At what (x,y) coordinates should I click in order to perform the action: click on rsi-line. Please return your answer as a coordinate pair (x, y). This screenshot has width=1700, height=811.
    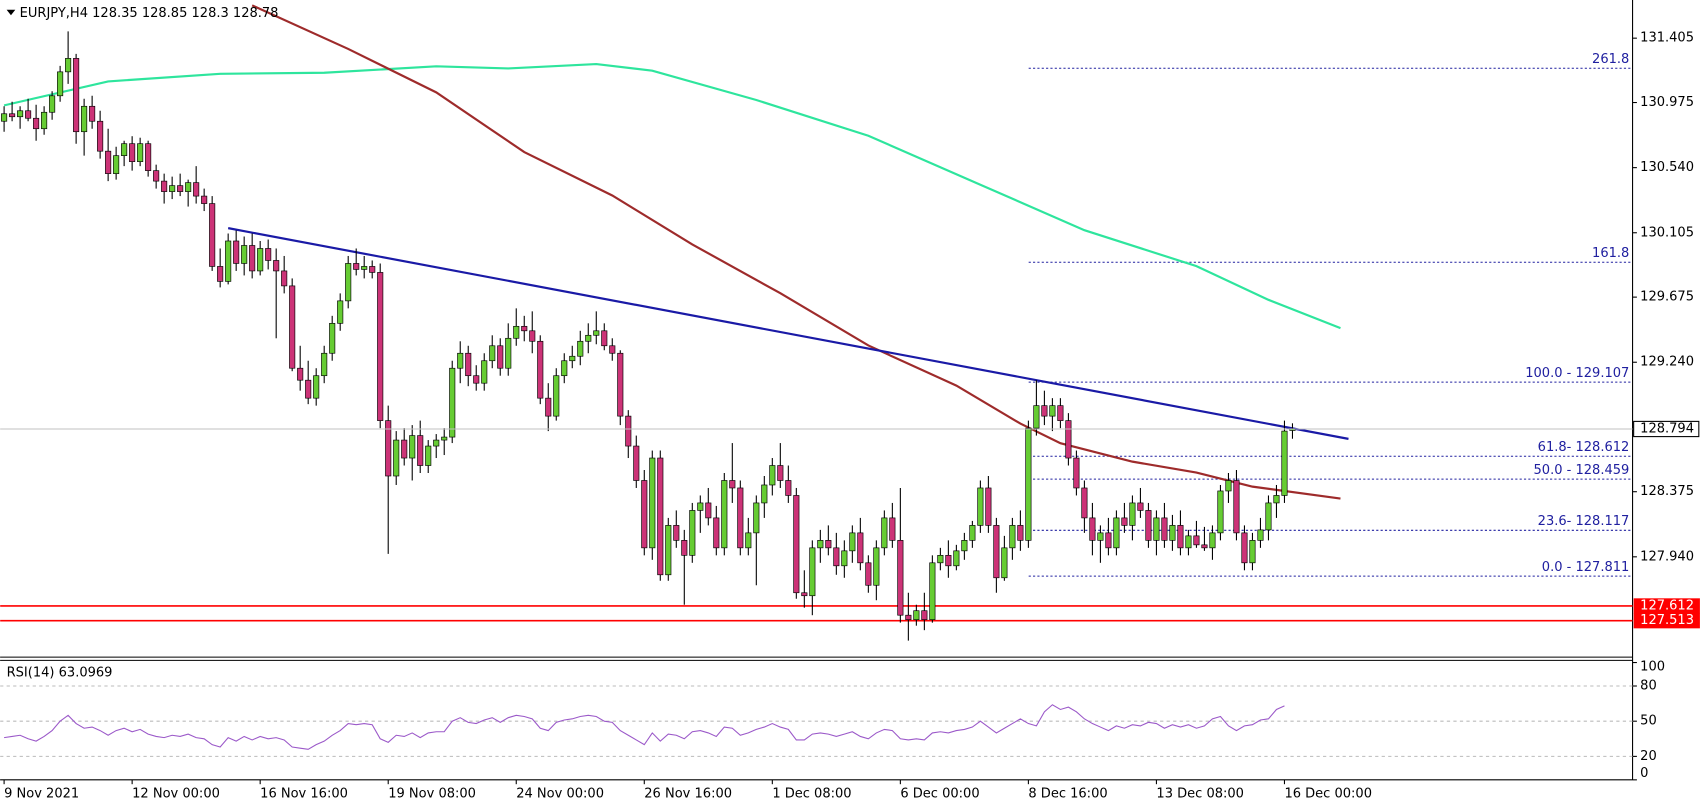
    Looking at the image, I should click on (644, 727).